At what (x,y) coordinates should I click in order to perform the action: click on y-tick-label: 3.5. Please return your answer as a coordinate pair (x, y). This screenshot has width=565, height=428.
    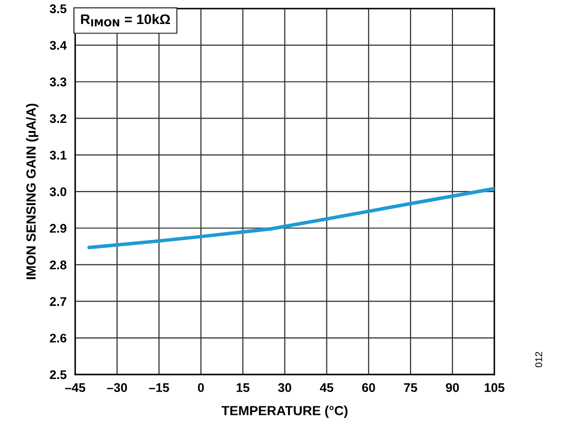
    Looking at the image, I should click on (58, 9).